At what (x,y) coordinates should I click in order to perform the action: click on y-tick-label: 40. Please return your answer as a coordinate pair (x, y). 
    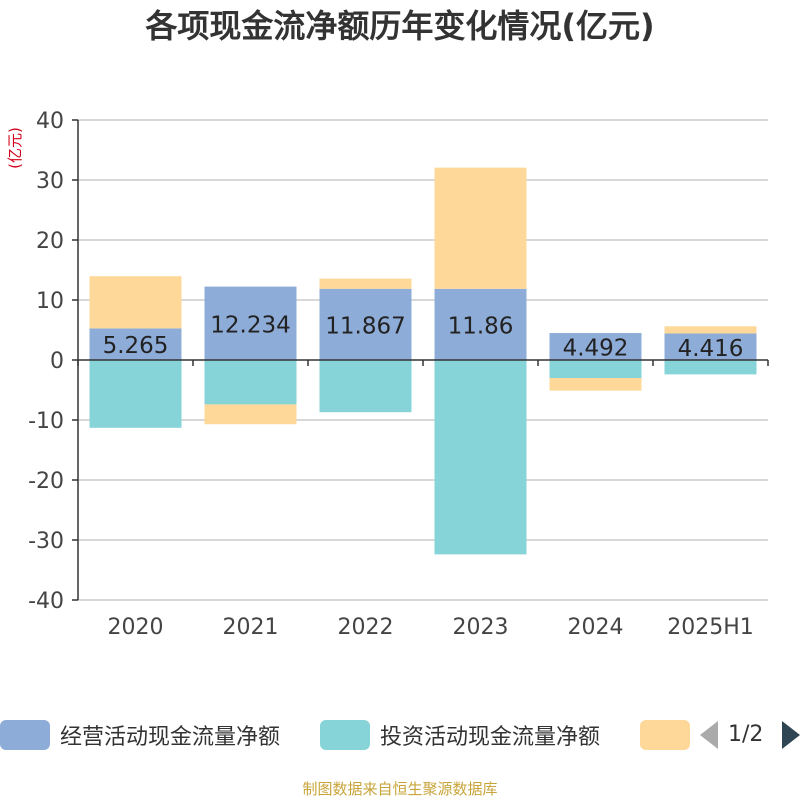
    Looking at the image, I should click on (50, 121).